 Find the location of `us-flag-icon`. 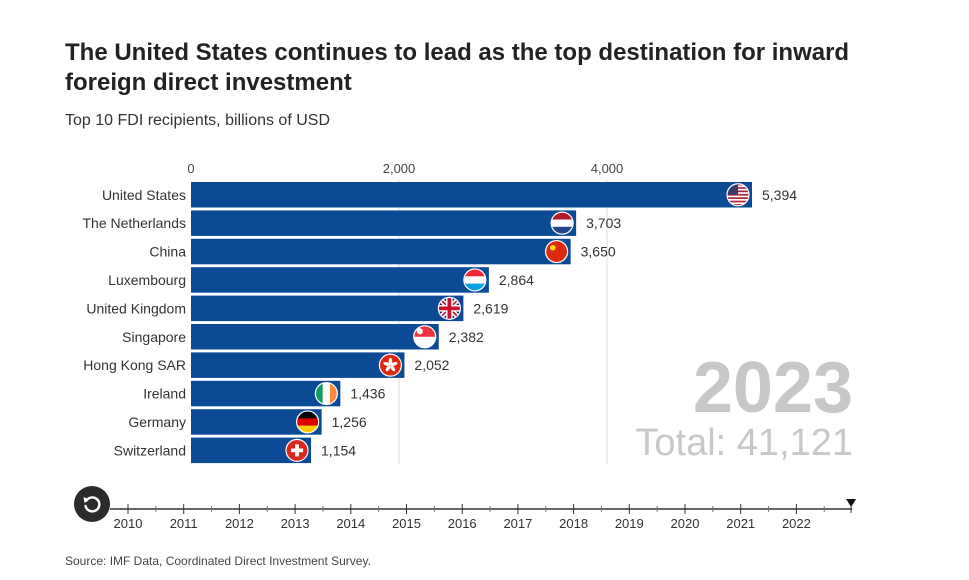

us-flag-icon is located at coordinates (738, 195).